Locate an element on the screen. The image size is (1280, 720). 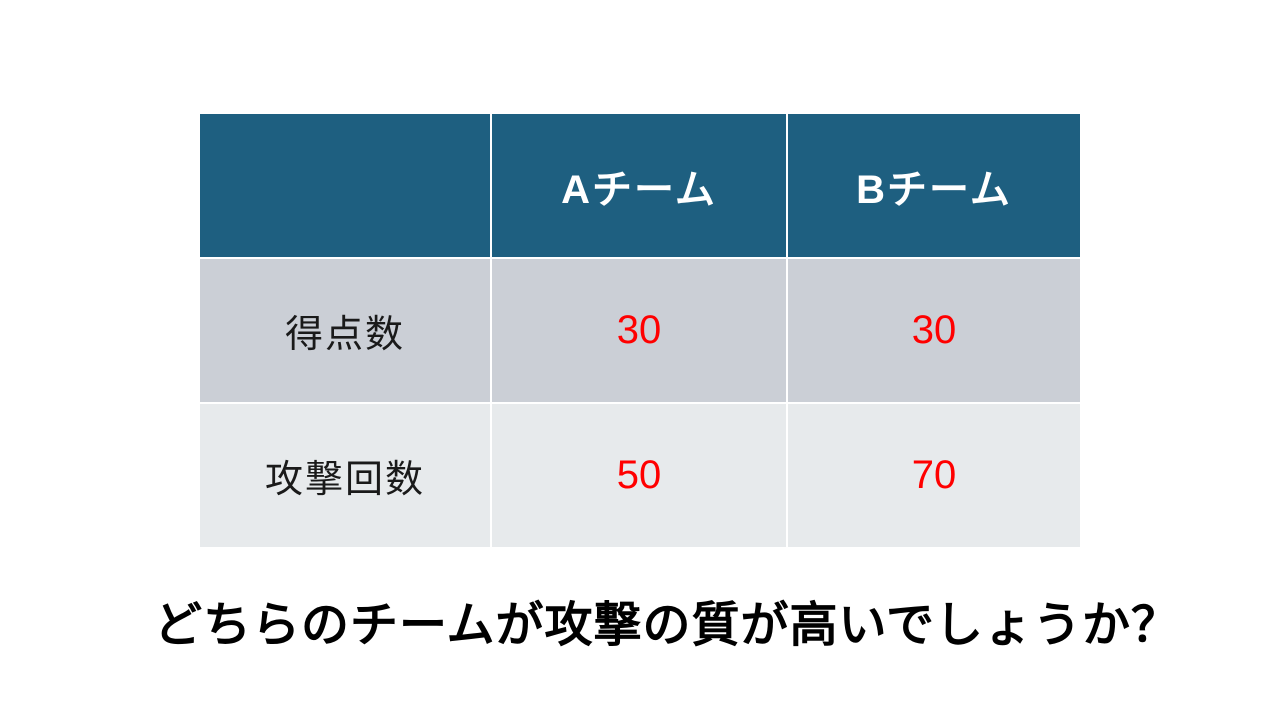
row-label-attacks: 攻撃回数 is located at coordinates (345, 475).